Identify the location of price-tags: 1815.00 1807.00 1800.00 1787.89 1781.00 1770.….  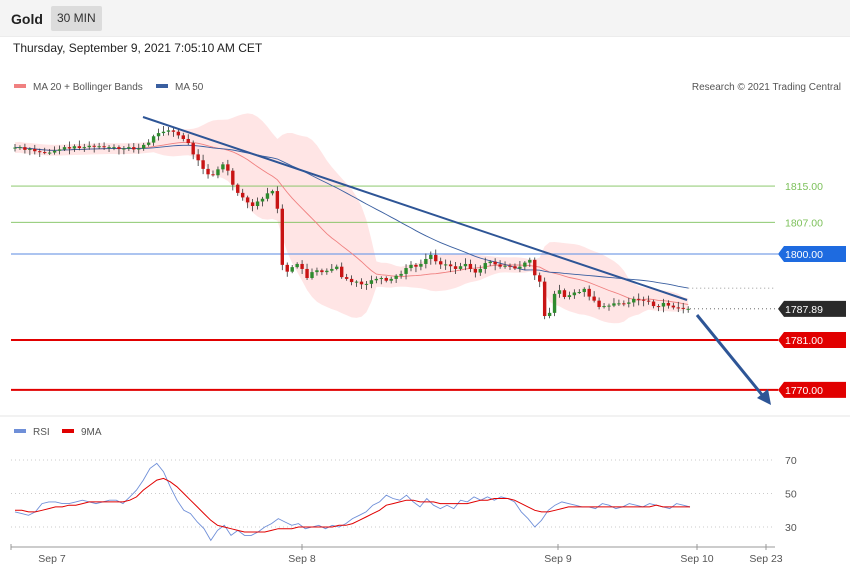
(812, 289).